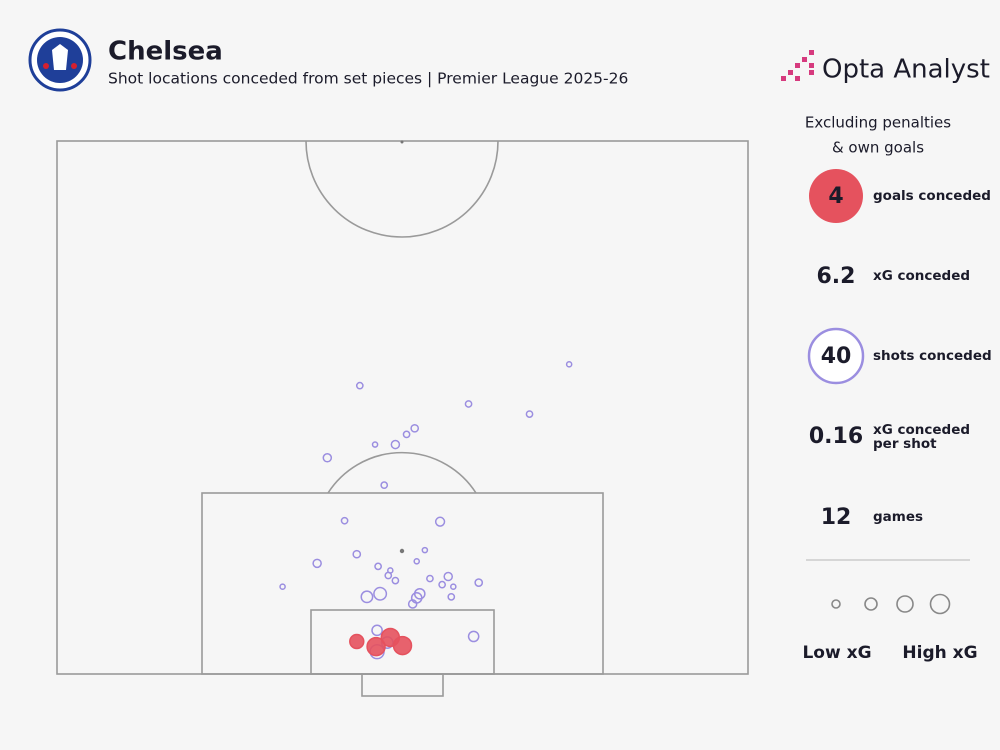 This screenshot has width=1000, height=750. I want to click on brand-logo, so click(797, 65).